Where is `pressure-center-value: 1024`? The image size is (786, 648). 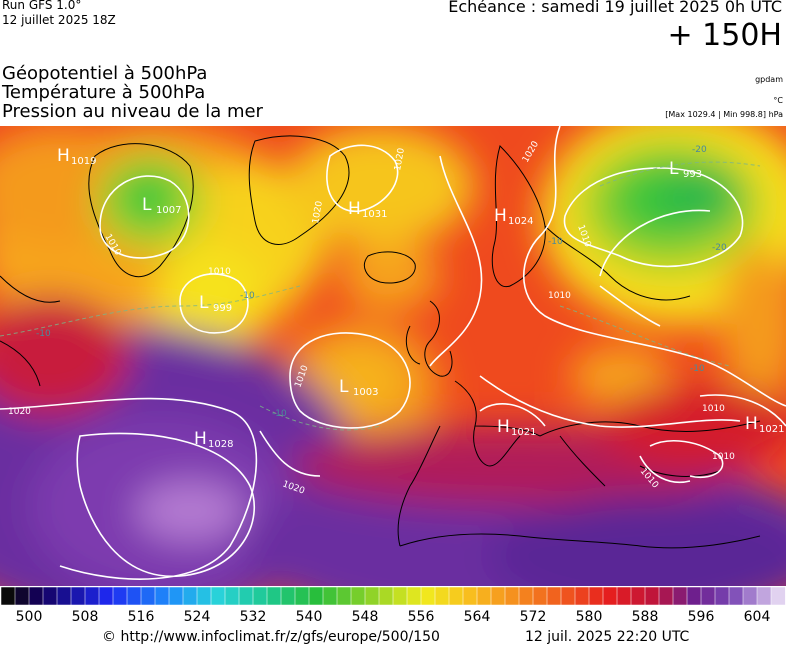
pressure-center-value: 1024 is located at coordinates (520, 221).